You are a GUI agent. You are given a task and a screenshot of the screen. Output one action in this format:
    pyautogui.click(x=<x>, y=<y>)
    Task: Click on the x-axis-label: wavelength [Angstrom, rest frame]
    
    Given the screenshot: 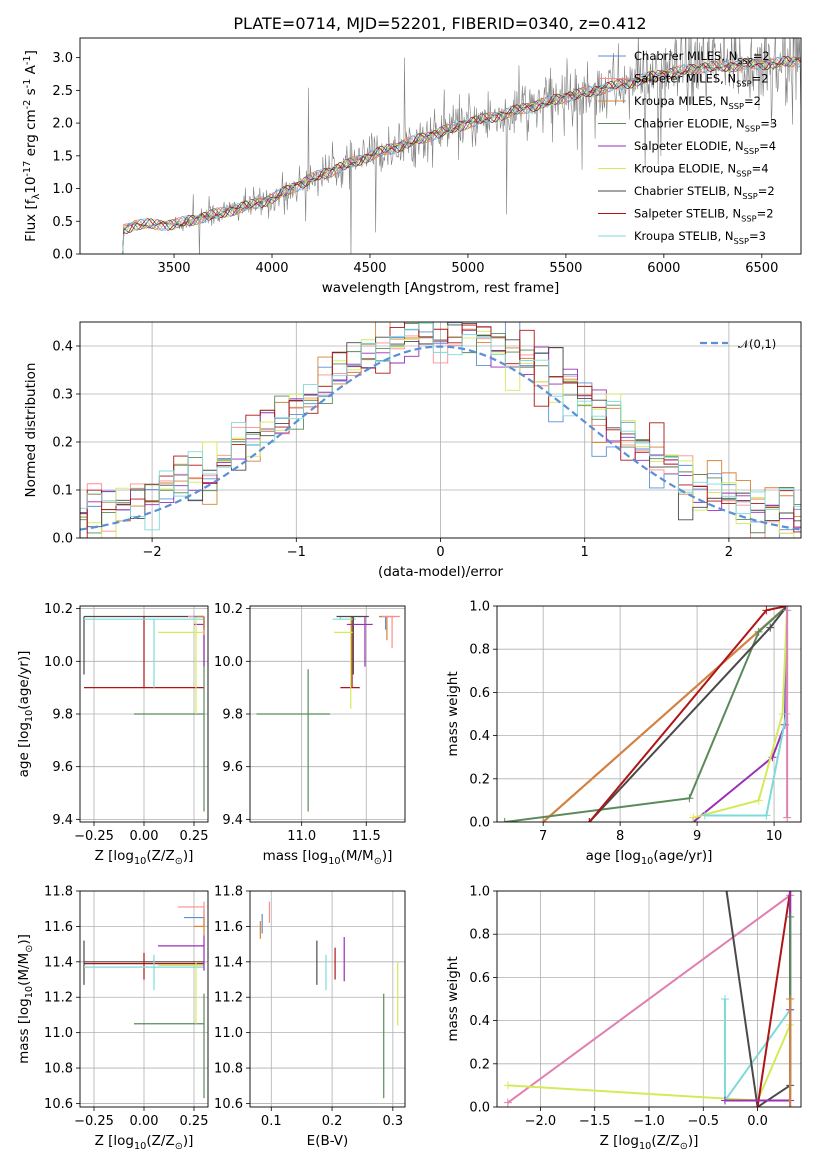 What is the action you would take?
    pyautogui.click(x=441, y=288)
    